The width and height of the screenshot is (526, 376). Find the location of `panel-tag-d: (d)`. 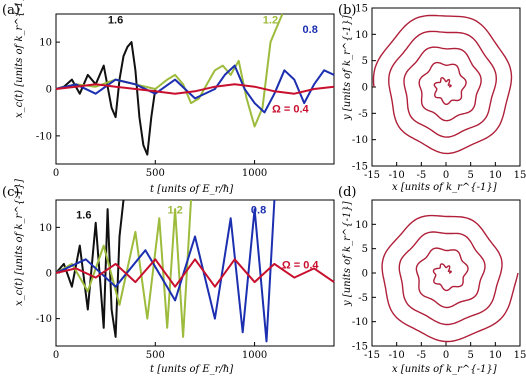

panel-tag-d: (d) is located at coordinates (347, 192).